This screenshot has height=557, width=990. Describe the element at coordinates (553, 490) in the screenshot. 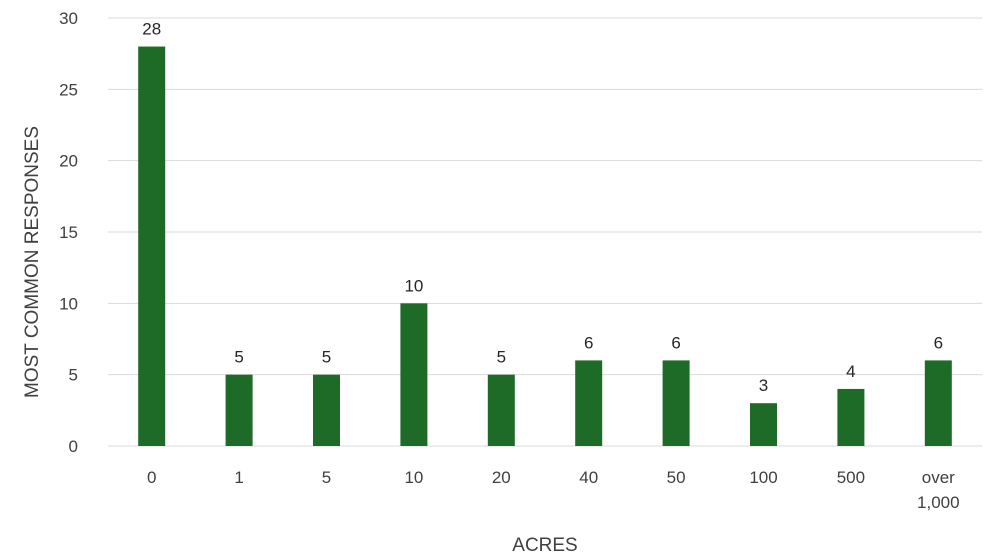

I see `x-axis-ticks: 0 1 5 10 20 40 50 100 500 over 1,000` at that location.